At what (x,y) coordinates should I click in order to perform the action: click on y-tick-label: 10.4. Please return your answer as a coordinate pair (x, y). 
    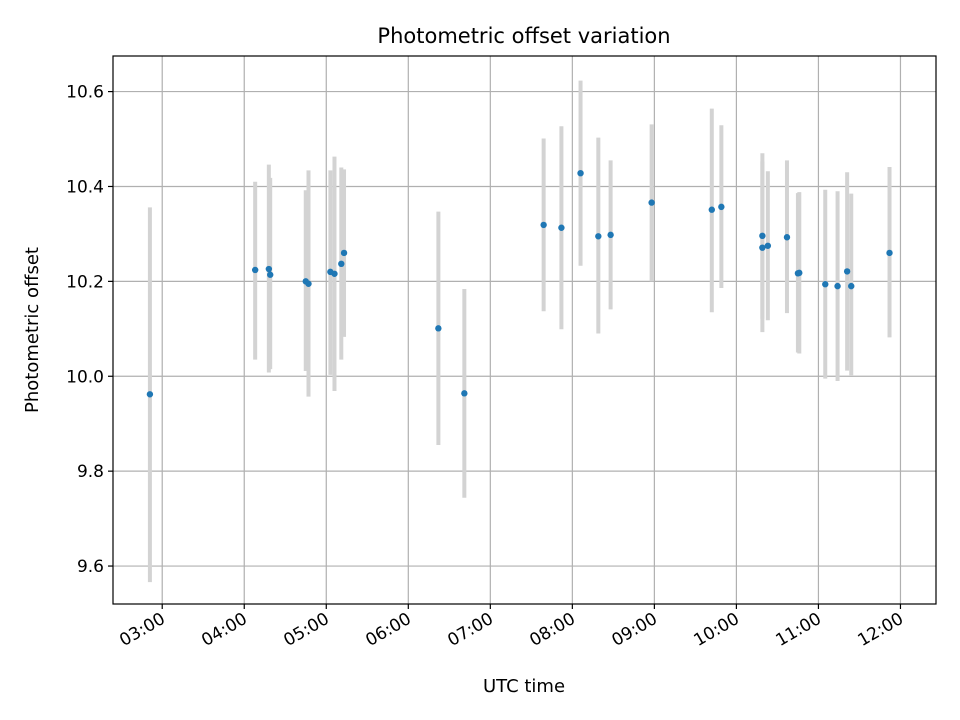
    Looking at the image, I should click on (85, 187).